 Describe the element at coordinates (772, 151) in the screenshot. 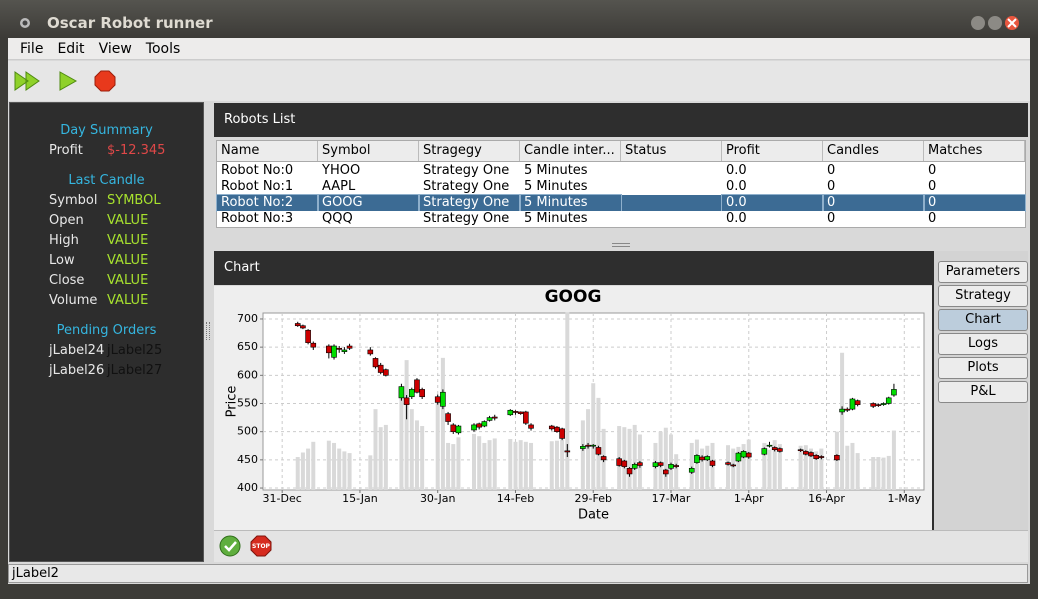

I see `column-header: Profit` at that location.